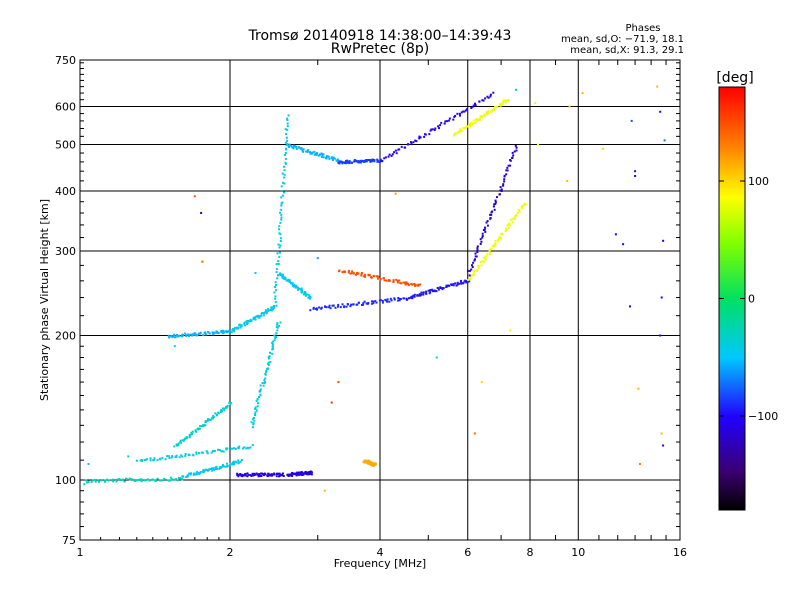 This screenshot has height=605, width=800. I want to click on x-tick-label: 6, so click(467, 552).